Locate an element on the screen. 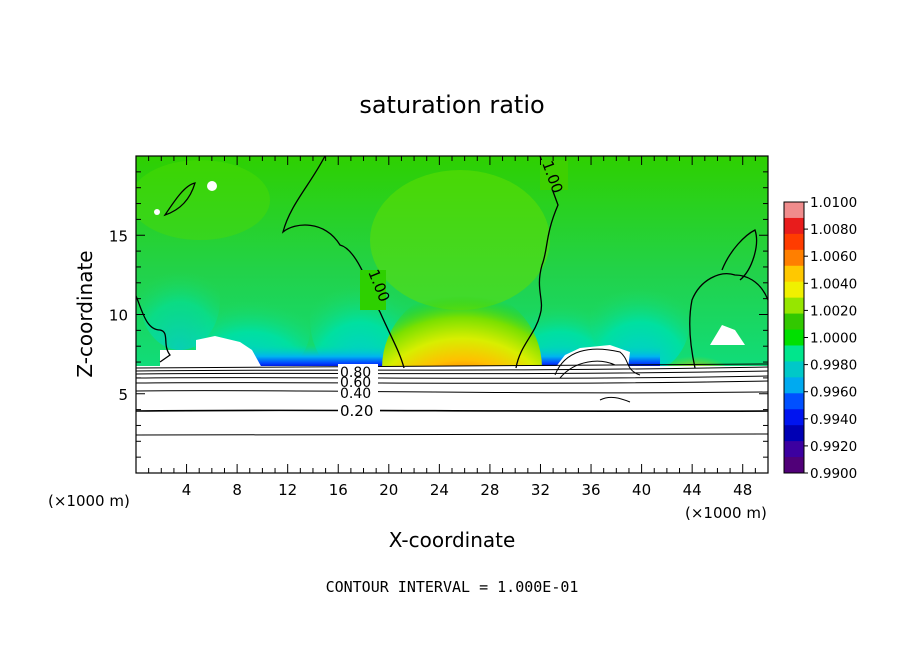  x-unit-left: (×1000 m) is located at coordinates (89, 501).